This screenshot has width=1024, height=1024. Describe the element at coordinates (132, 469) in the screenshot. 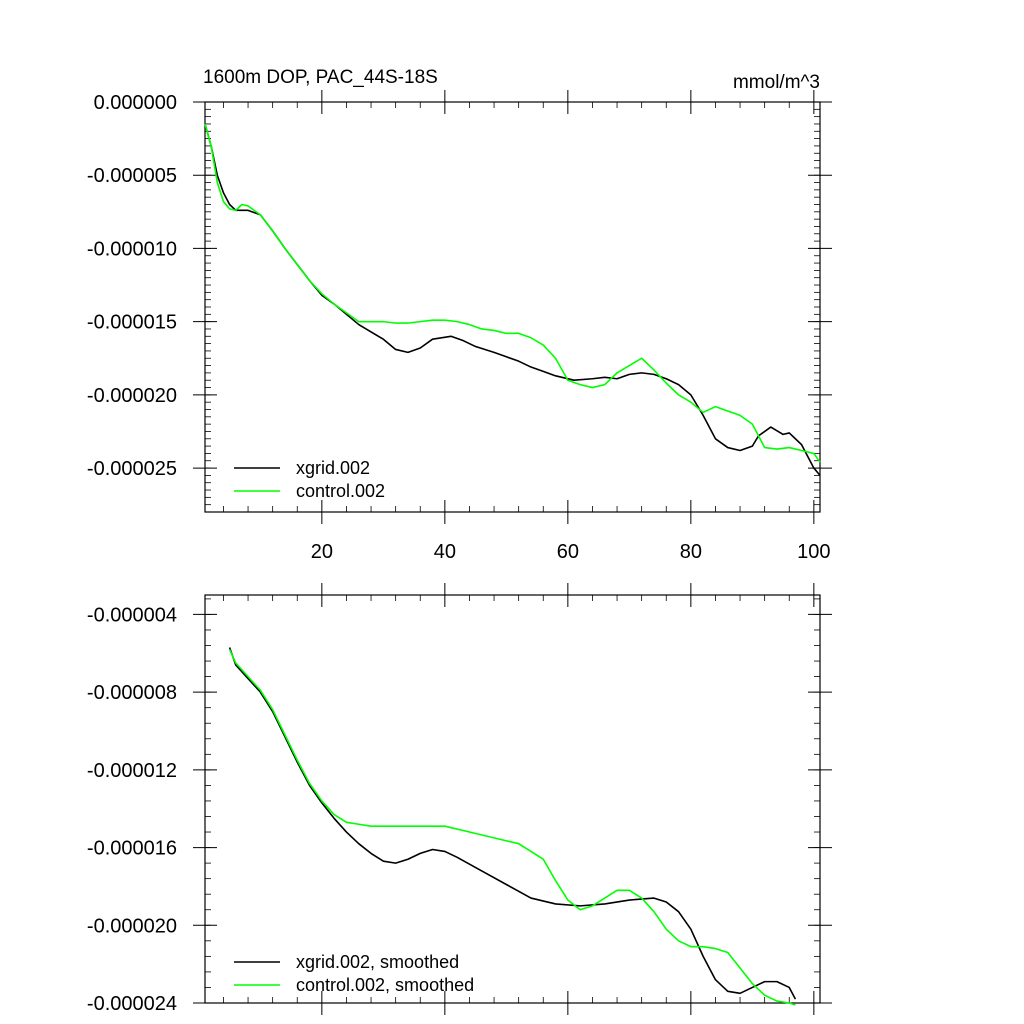

I see `y-tick-label: -0.000025` at that location.